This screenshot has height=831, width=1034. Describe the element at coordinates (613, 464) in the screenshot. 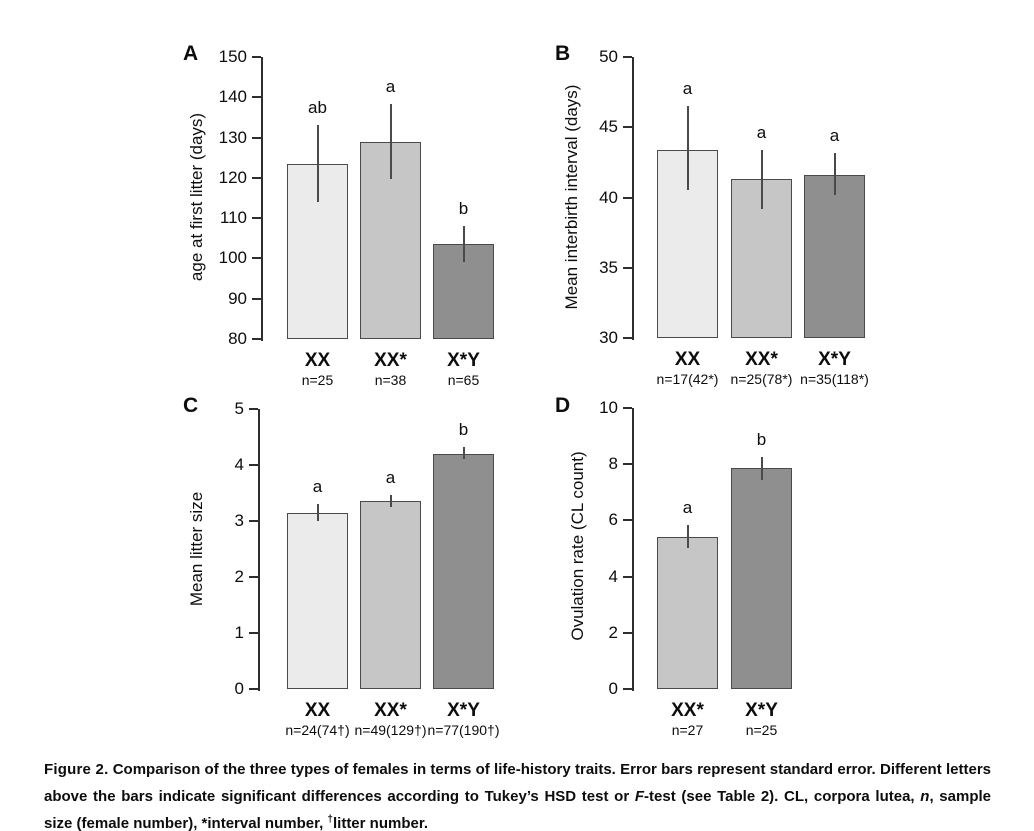

I see `y-tick-label: 8` at that location.